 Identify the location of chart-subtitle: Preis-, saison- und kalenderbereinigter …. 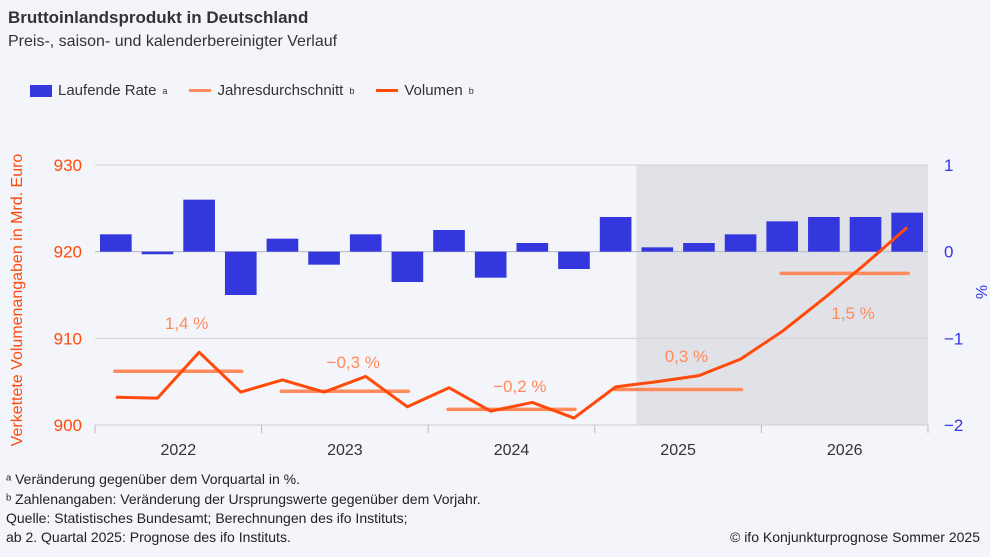
(173, 41).